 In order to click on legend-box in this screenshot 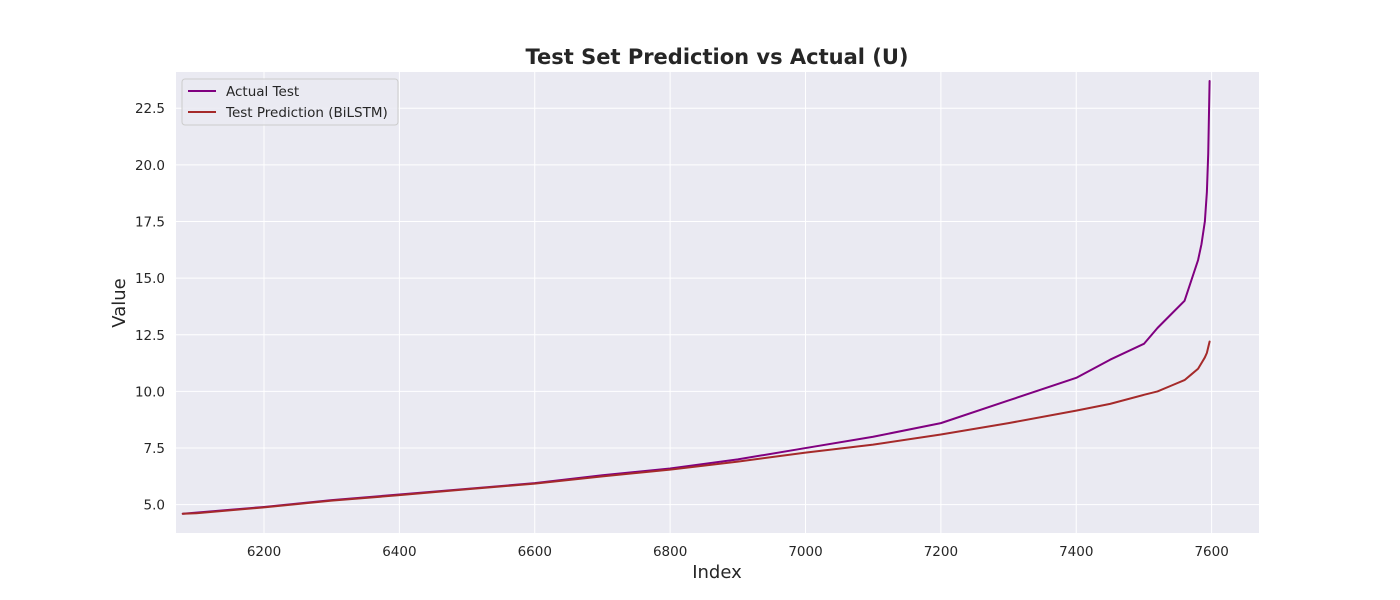, I will do `click(290, 102)`.